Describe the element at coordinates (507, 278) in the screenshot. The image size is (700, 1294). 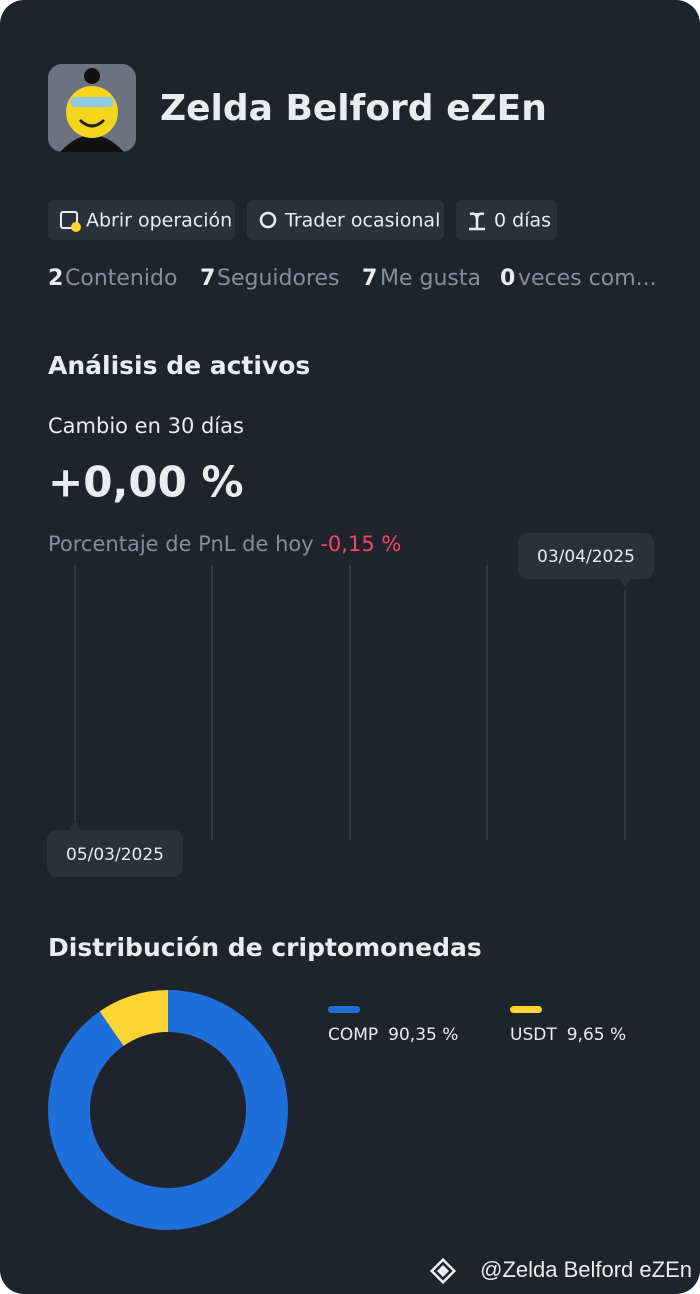
I see `stat-count: 0` at that location.